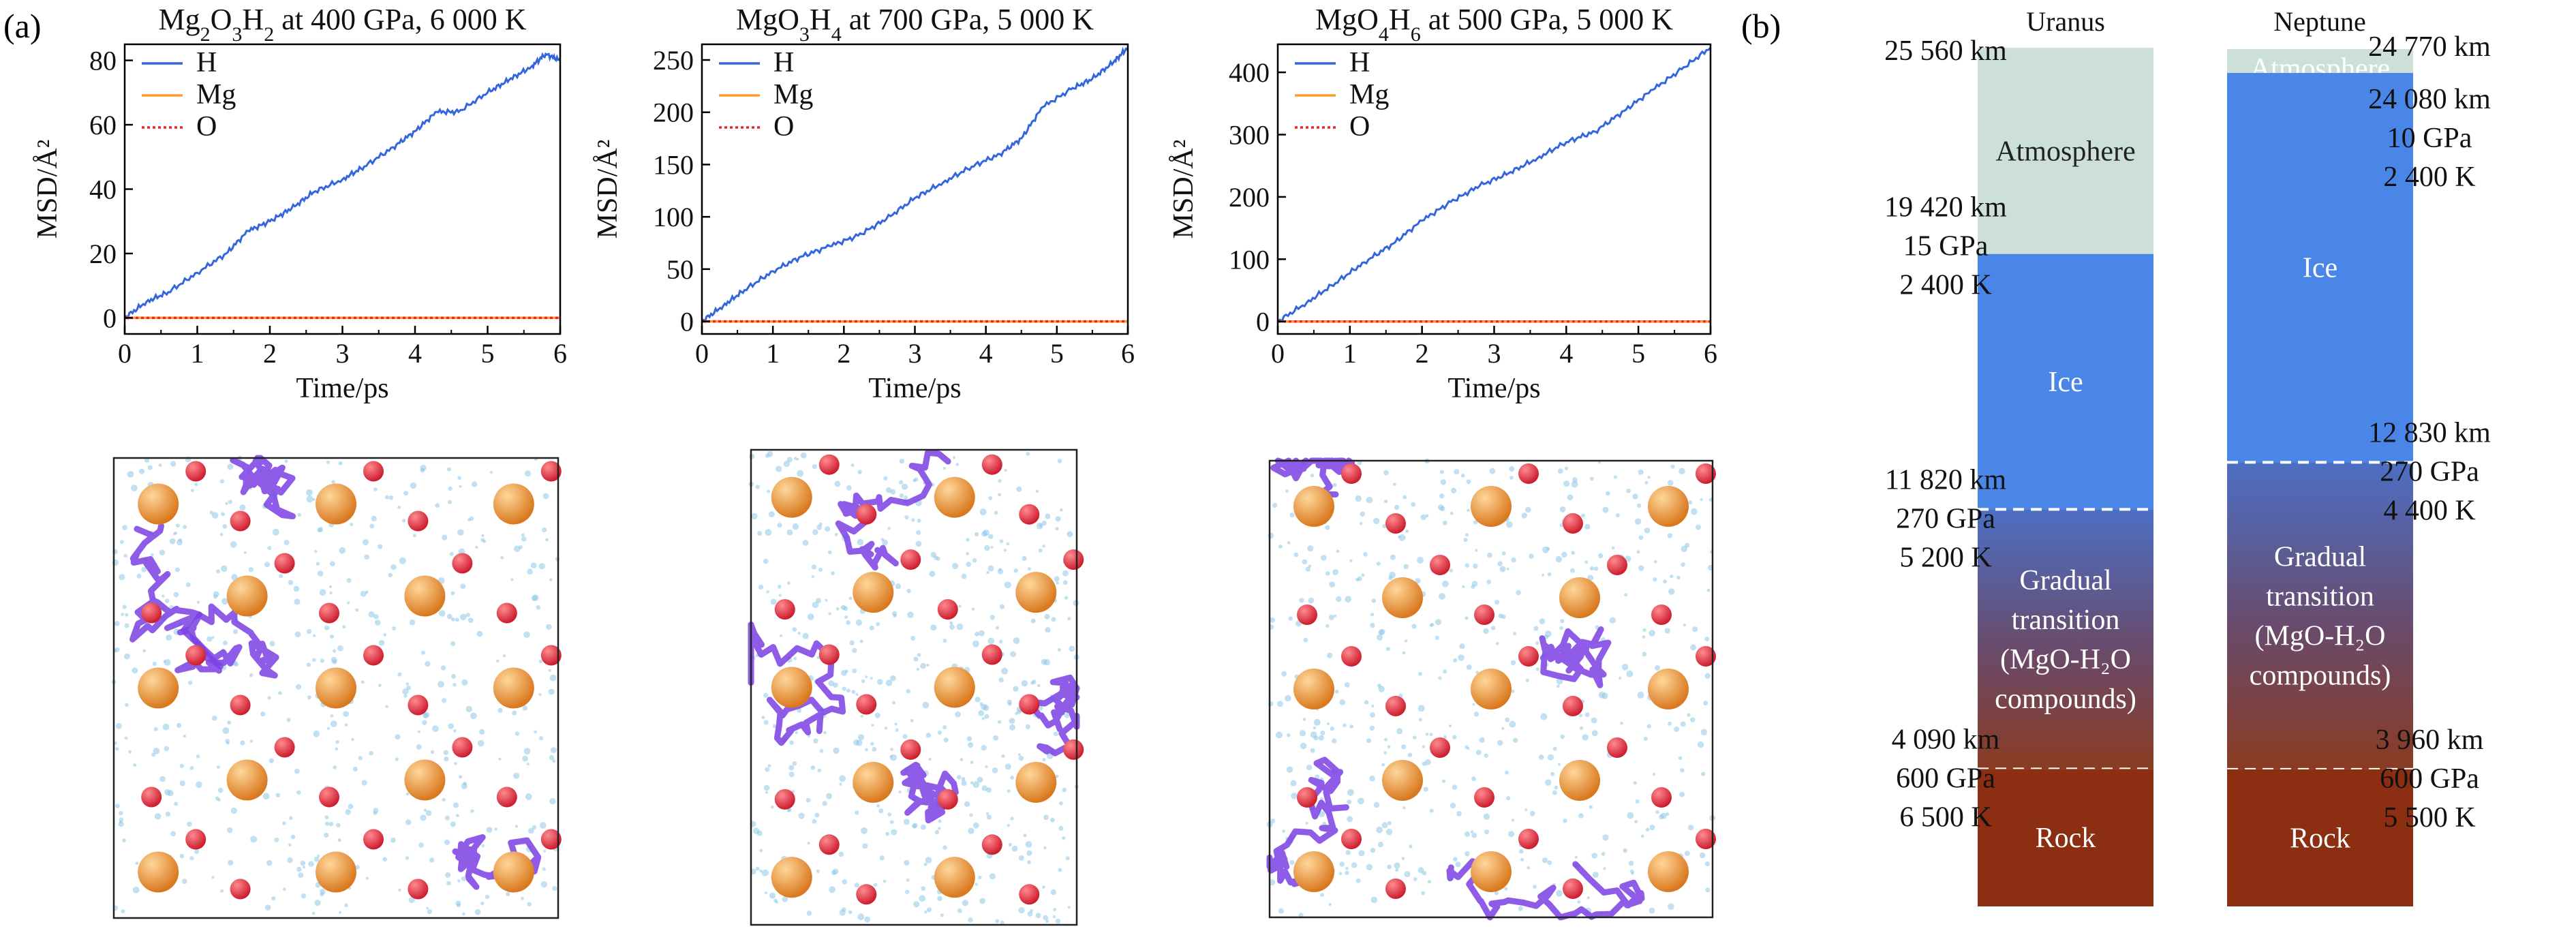 The width and height of the screenshot is (2576, 933). Describe the element at coordinates (103, 61) in the screenshot. I see `y-tick-label: 80` at that location.